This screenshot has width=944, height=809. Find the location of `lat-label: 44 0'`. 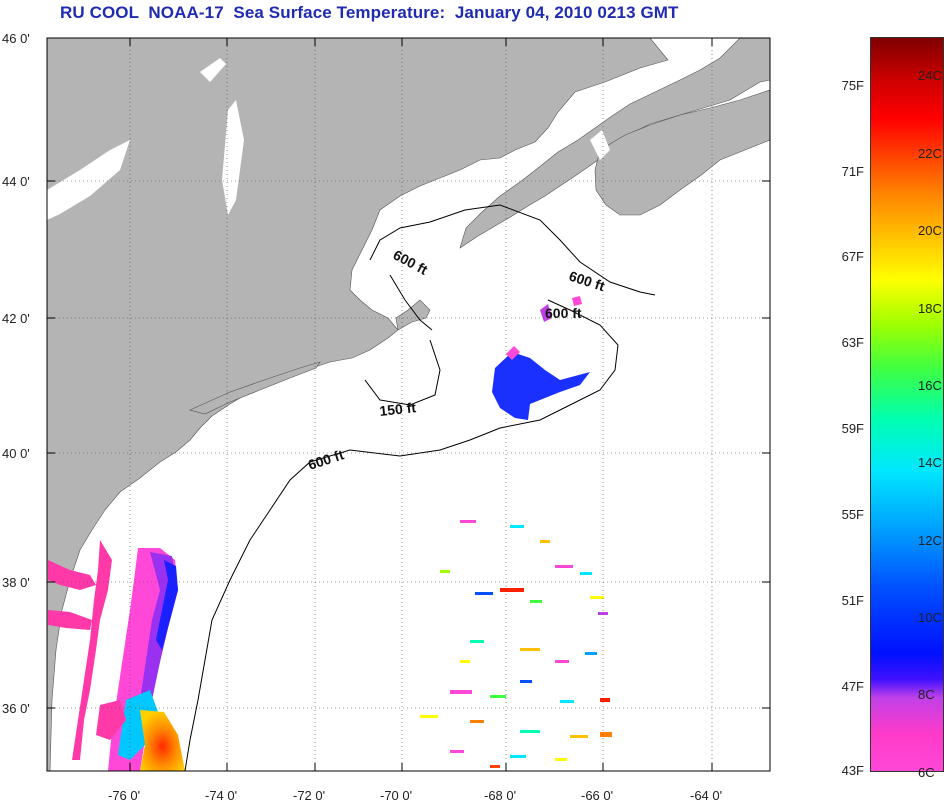

lat-label: 44 0' is located at coordinates (16, 181).